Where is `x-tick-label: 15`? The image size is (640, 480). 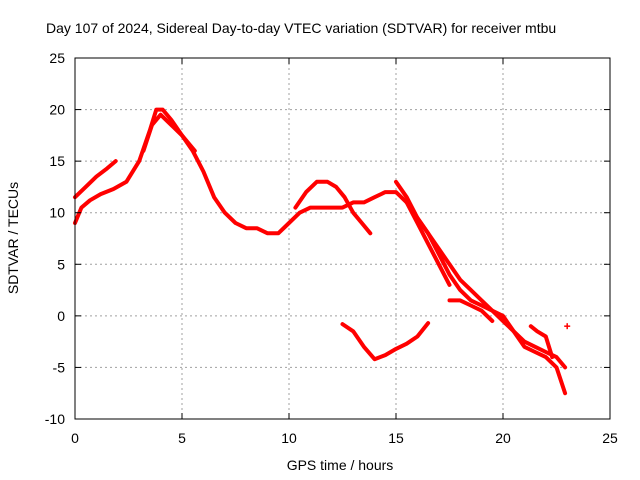
x-tick-label: 15 is located at coordinates (396, 438).